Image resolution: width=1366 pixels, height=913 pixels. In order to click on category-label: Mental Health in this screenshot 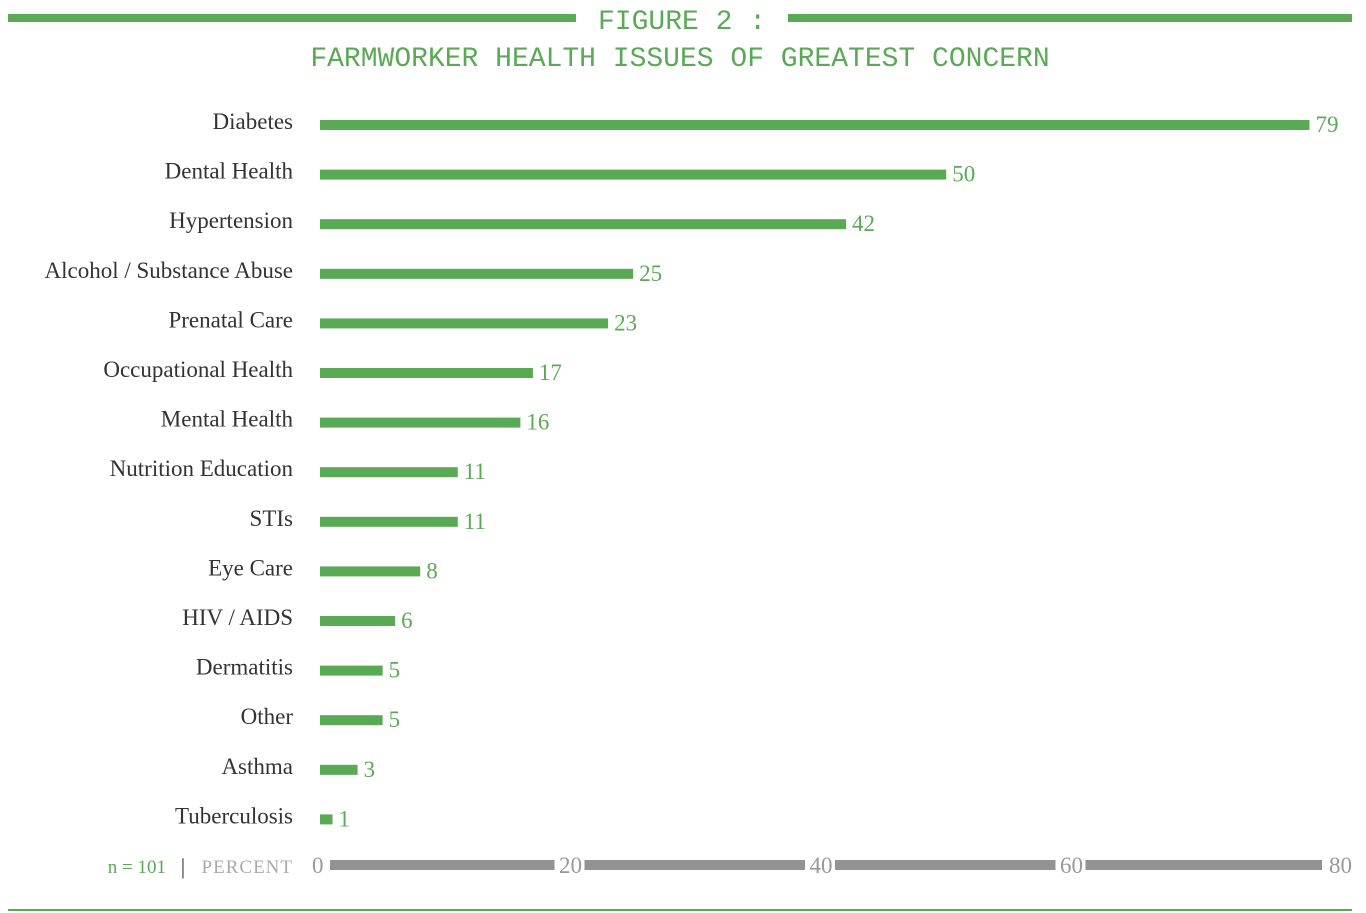, I will do `click(227, 419)`.